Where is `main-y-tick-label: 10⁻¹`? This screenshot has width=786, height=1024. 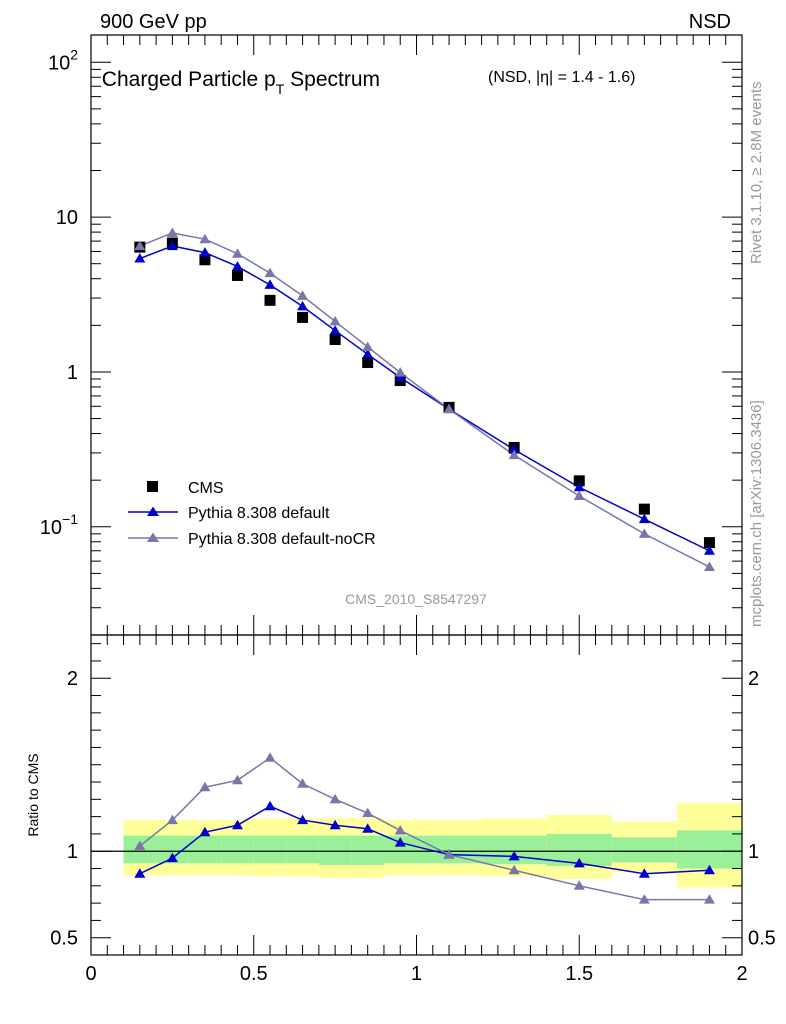 main-y-tick-label: 10⁻¹ is located at coordinates (59, 525).